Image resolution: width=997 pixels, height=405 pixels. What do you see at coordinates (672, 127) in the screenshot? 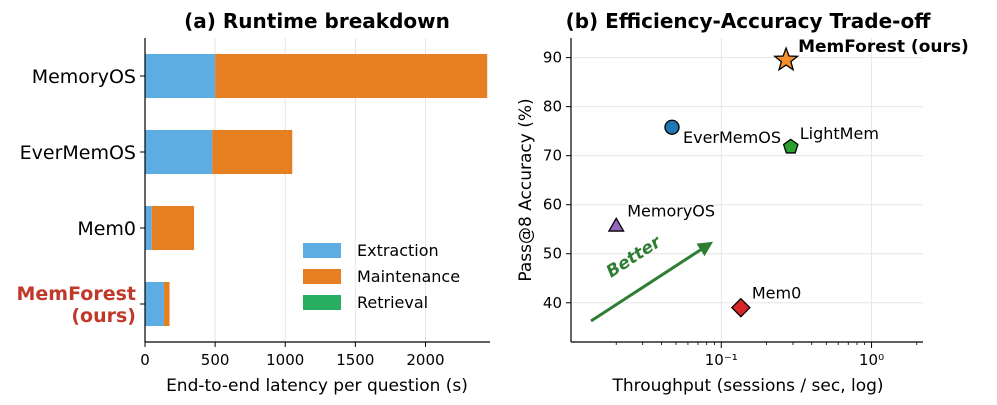
I see `point-evermemos` at bounding box center [672, 127].